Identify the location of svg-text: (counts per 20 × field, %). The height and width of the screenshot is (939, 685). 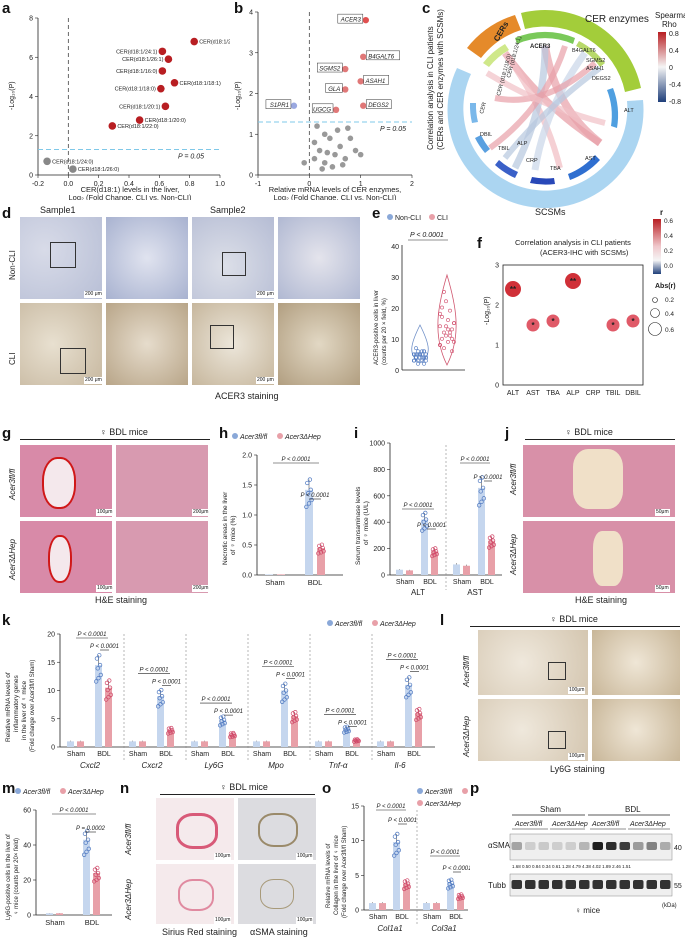
(385, 331).